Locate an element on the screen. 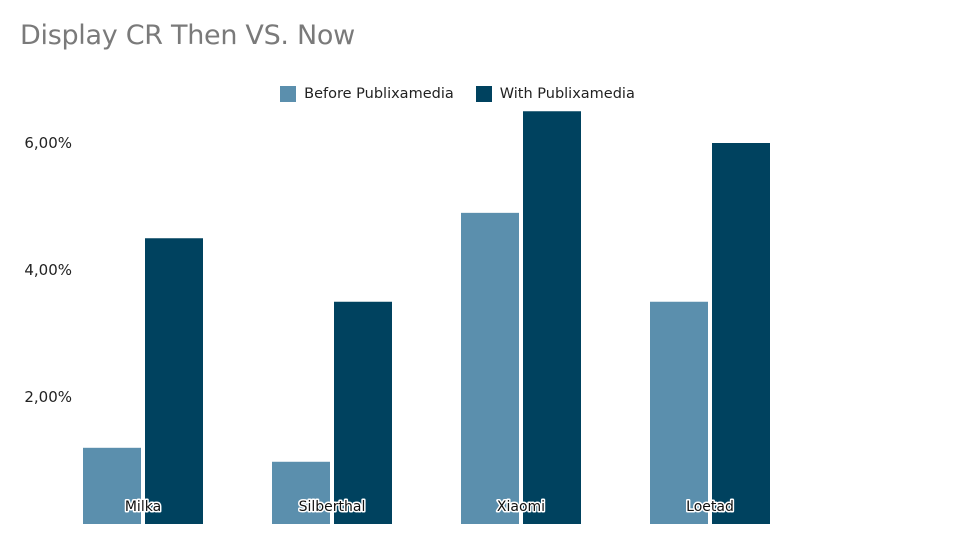 The height and width of the screenshot is (540, 960). legend-swatch-with is located at coordinates (483, 94).